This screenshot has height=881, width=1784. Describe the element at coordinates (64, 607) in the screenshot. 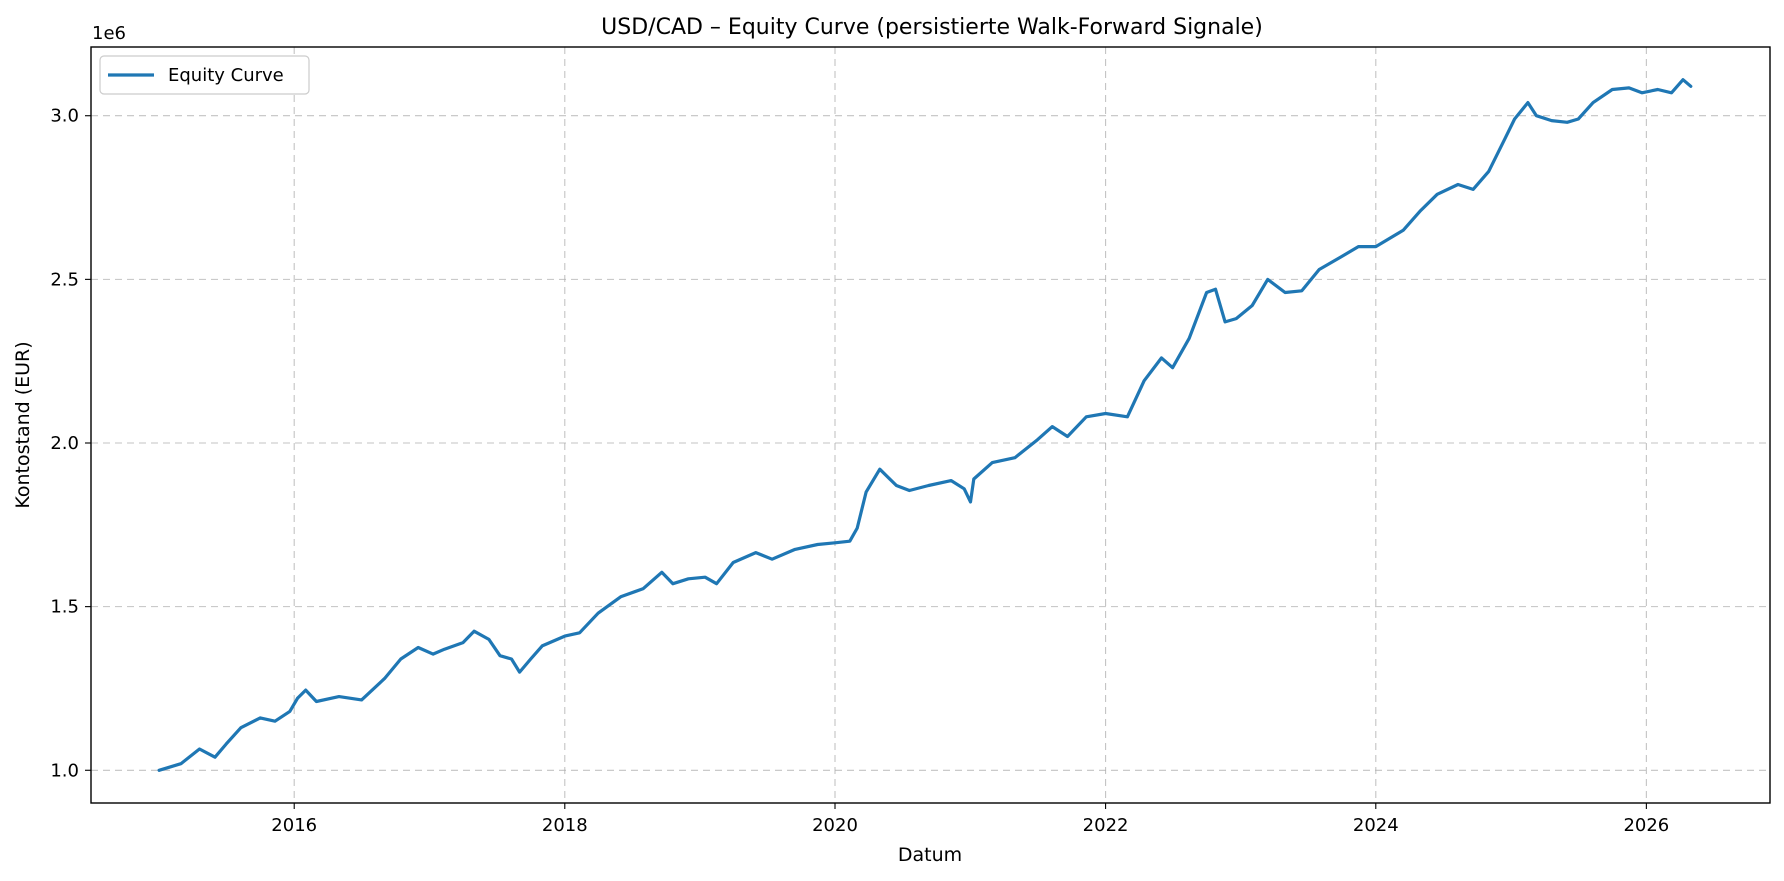

I see `y-tick-label: 1.5` at that location.